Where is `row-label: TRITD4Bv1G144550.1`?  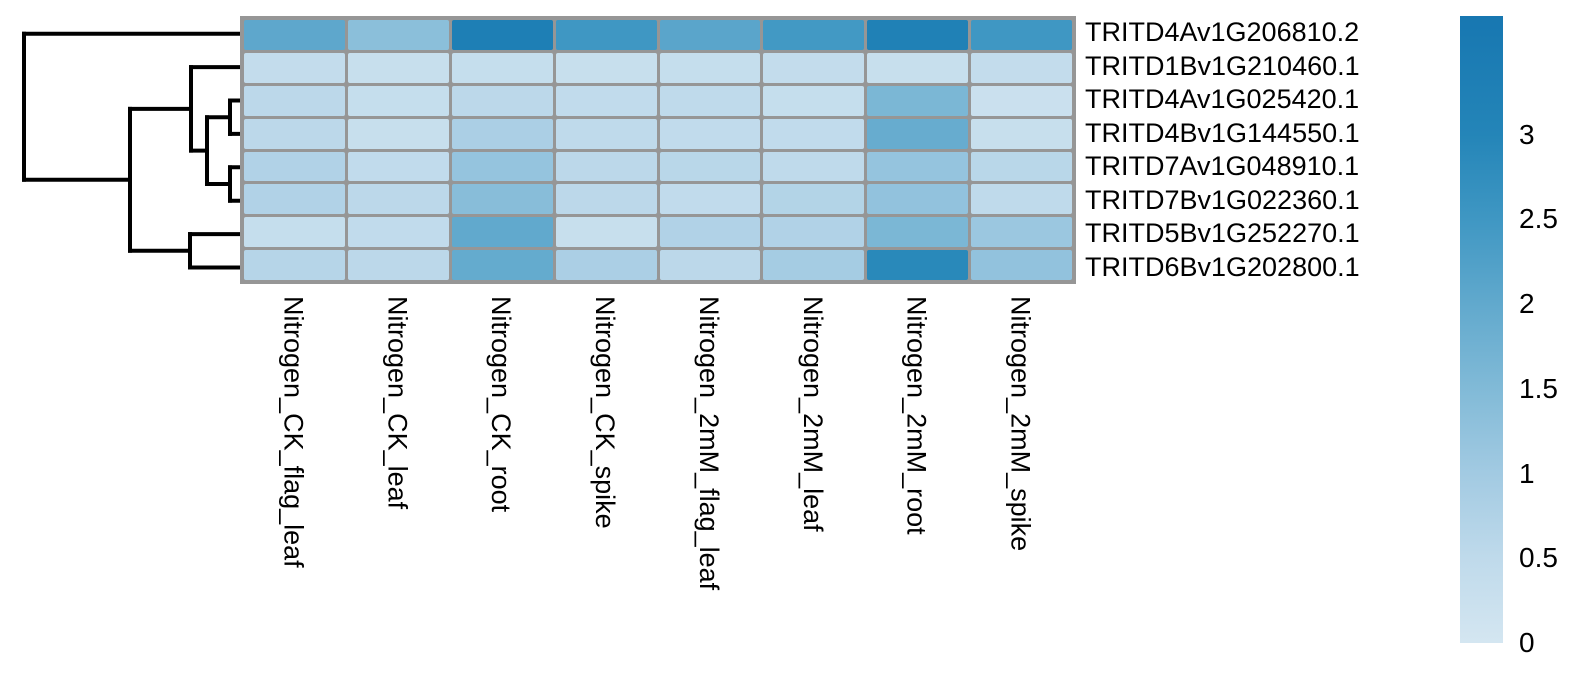 row-label: TRITD4Bv1G144550.1 is located at coordinates (1222, 132).